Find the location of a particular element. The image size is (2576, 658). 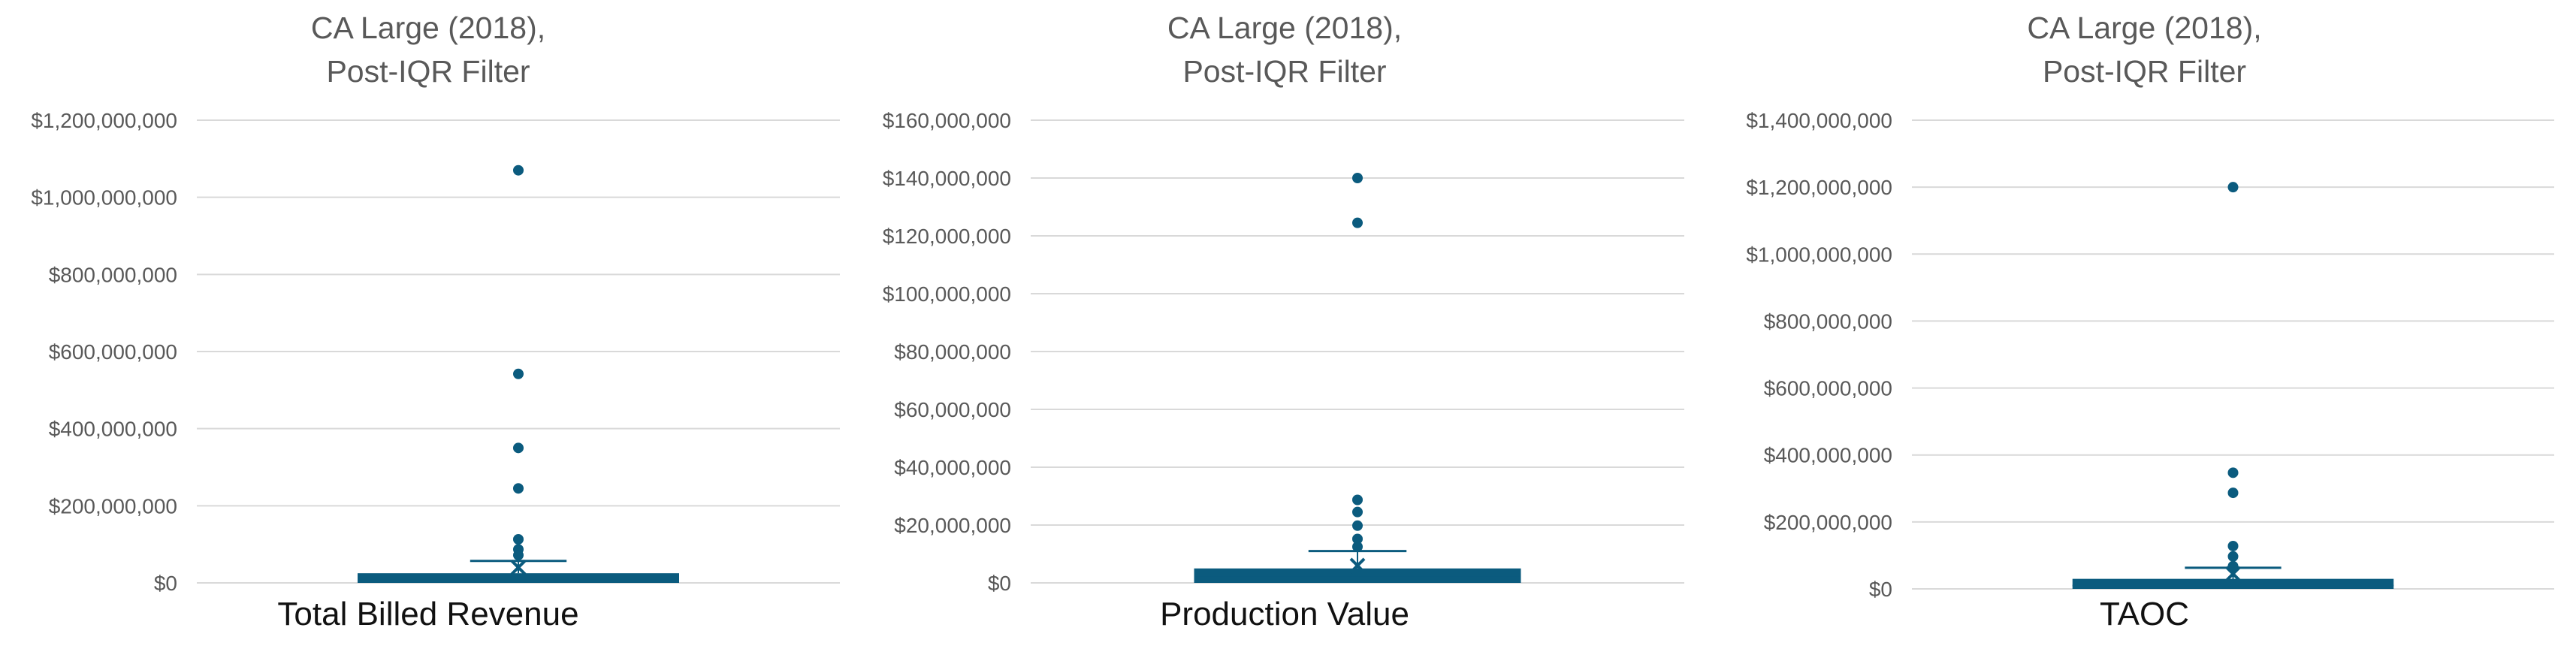

x-axis-label: TAOC is located at coordinates (2144, 614).